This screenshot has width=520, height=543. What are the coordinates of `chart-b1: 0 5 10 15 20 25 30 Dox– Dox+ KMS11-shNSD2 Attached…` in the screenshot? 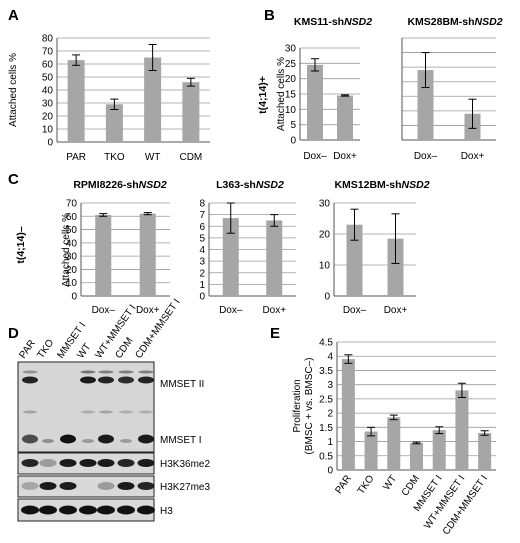 It's located at (324, 89).